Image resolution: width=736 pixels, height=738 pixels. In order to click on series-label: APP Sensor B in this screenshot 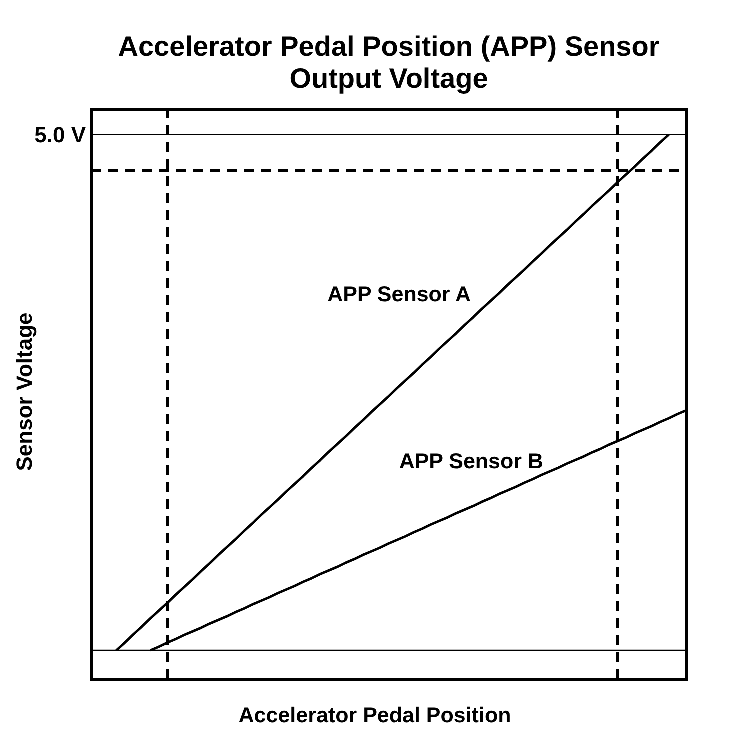, I will do `click(471, 461)`.